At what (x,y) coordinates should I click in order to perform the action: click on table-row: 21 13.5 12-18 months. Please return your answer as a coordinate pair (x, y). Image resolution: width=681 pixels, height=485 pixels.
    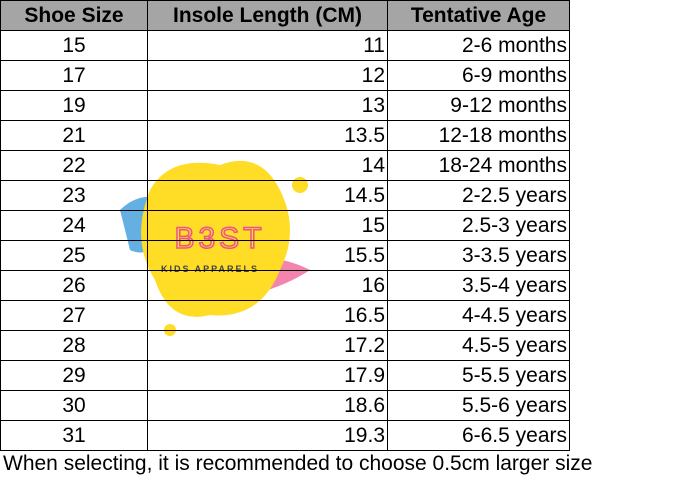
    Looking at the image, I should click on (285, 135).